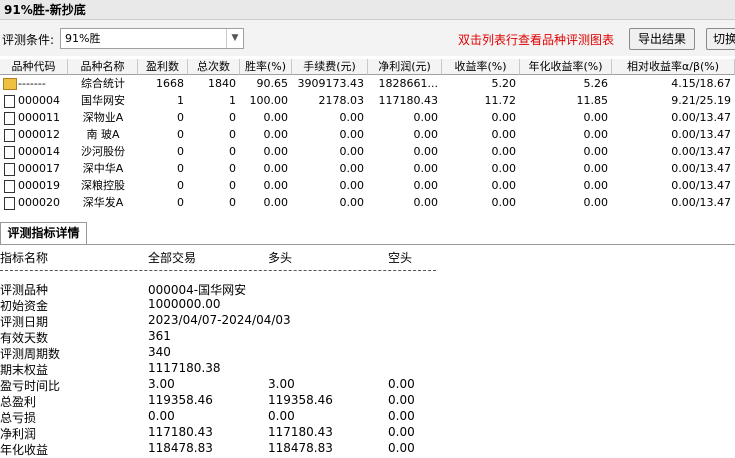  What do you see at coordinates (103, 202) in the screenshot?
I see `table-cell: 深华发A` at bounding box center [103, 202].